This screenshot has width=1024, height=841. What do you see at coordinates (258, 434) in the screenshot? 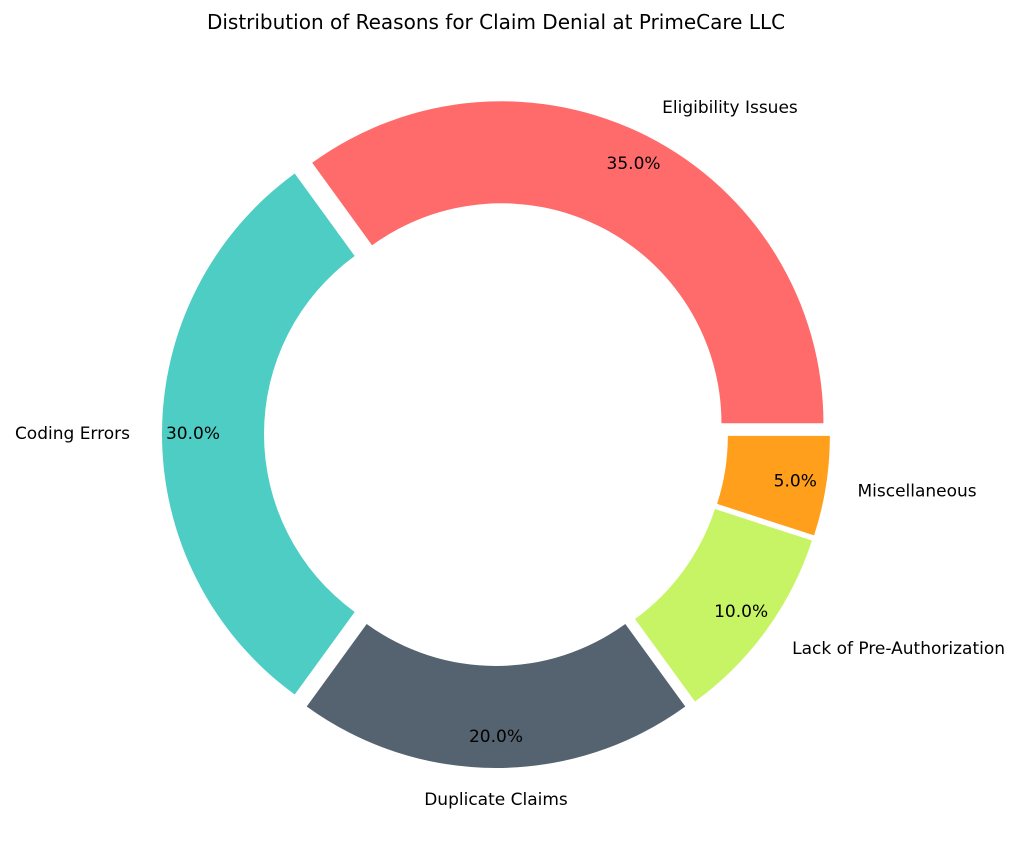
I see `slice-coding-errors` at bounding box center [258, 434].